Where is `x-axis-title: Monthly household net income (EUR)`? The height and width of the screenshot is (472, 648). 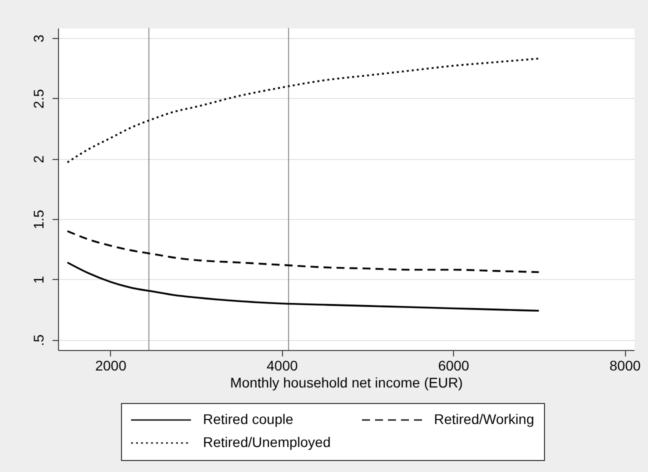
x-axis-title: Monthly household net income (EUR) is located at coordinates (346, 382).